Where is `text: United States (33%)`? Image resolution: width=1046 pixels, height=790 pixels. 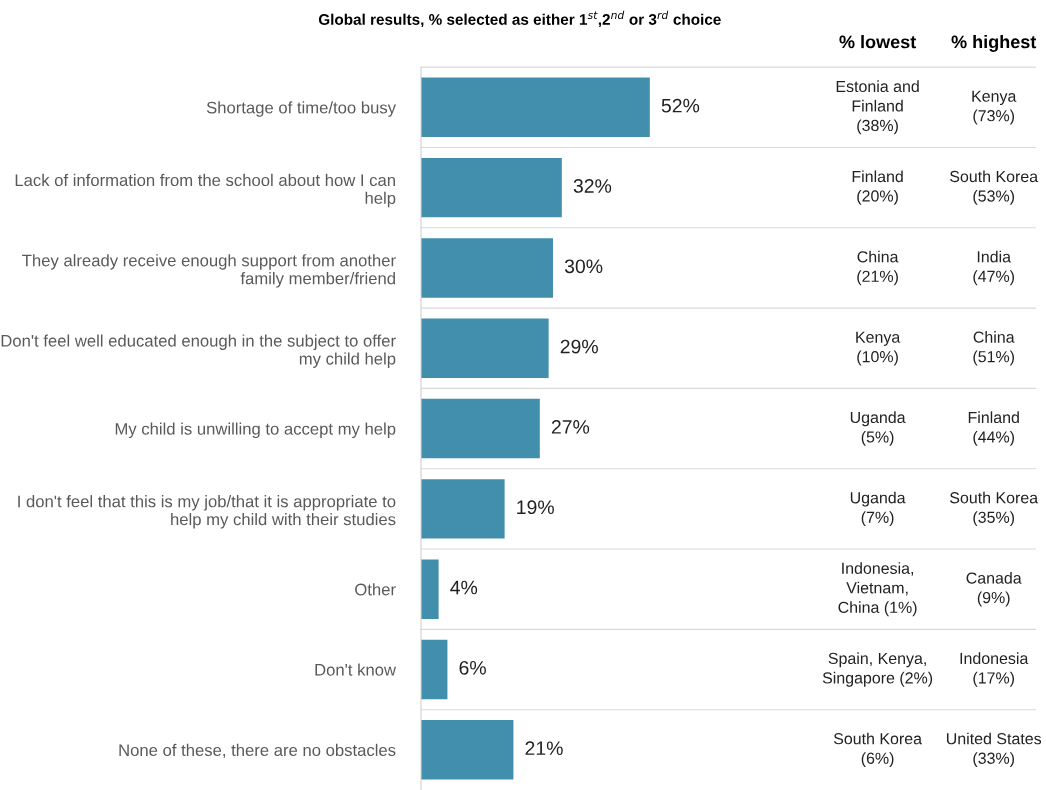
text: United States (33%) is located at coordinates (994, 750).